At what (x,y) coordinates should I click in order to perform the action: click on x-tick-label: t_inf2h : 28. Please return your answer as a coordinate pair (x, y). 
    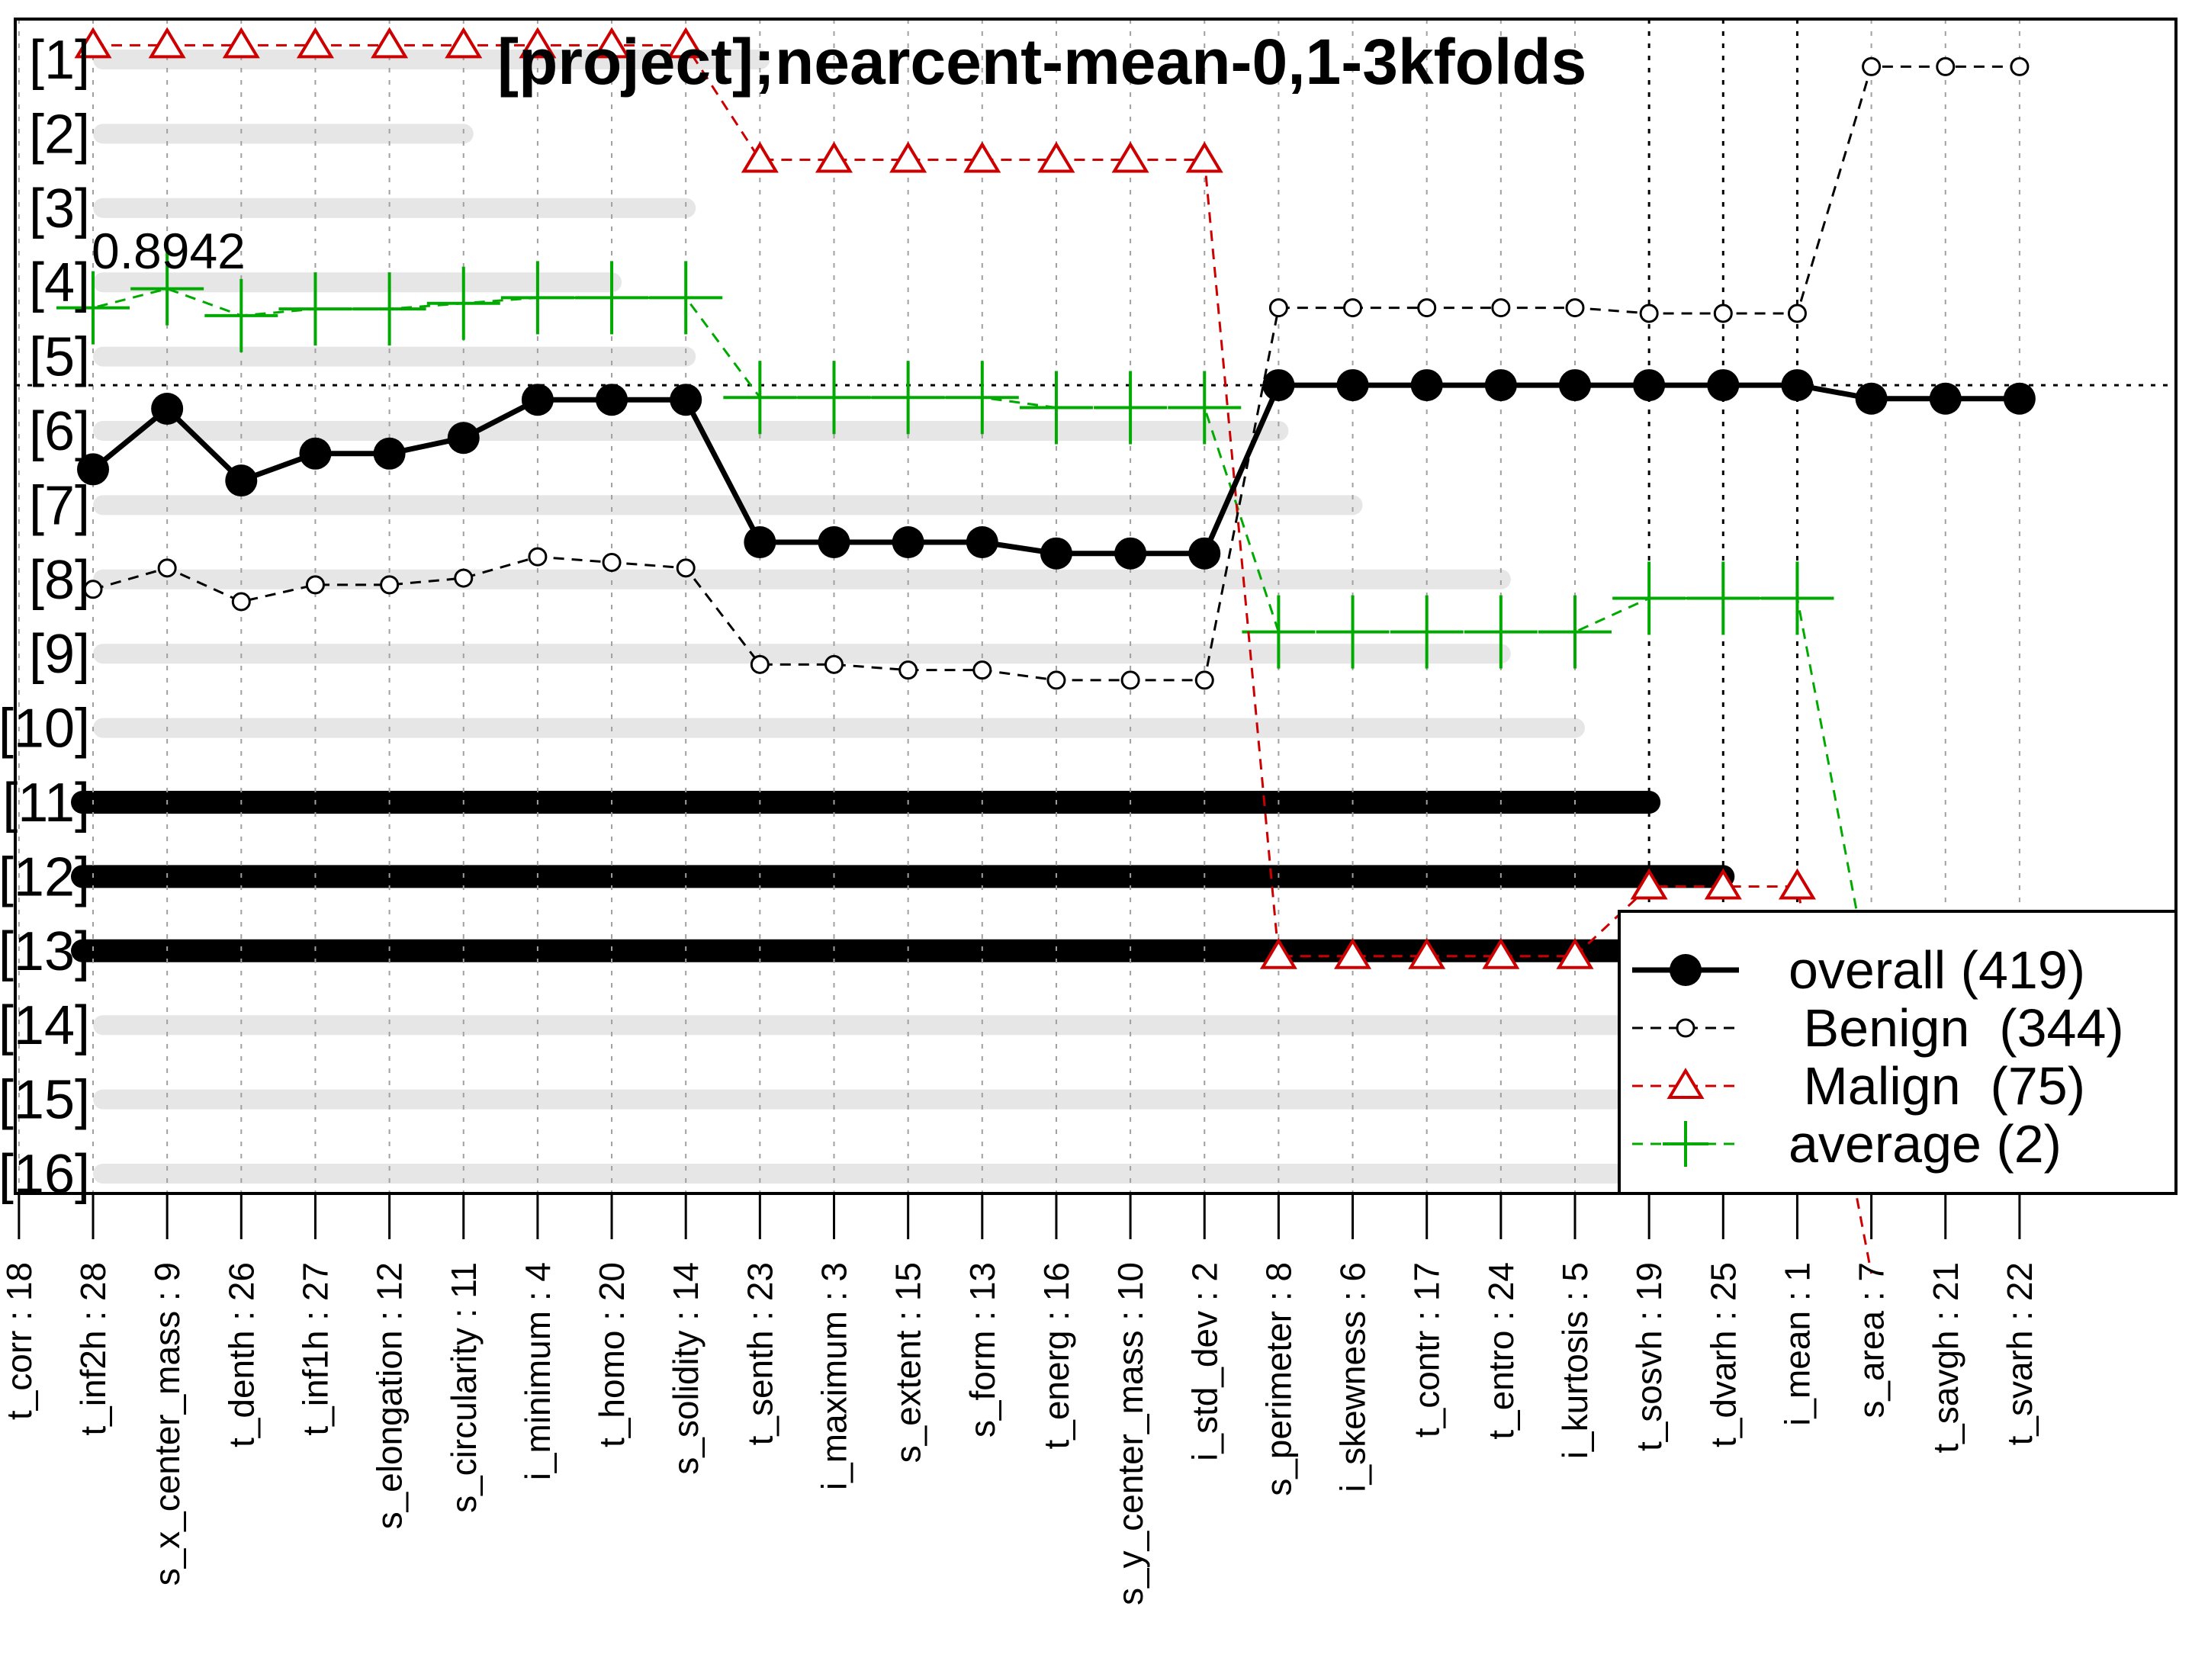
    Looking at the image, I should click on (93, 1349).